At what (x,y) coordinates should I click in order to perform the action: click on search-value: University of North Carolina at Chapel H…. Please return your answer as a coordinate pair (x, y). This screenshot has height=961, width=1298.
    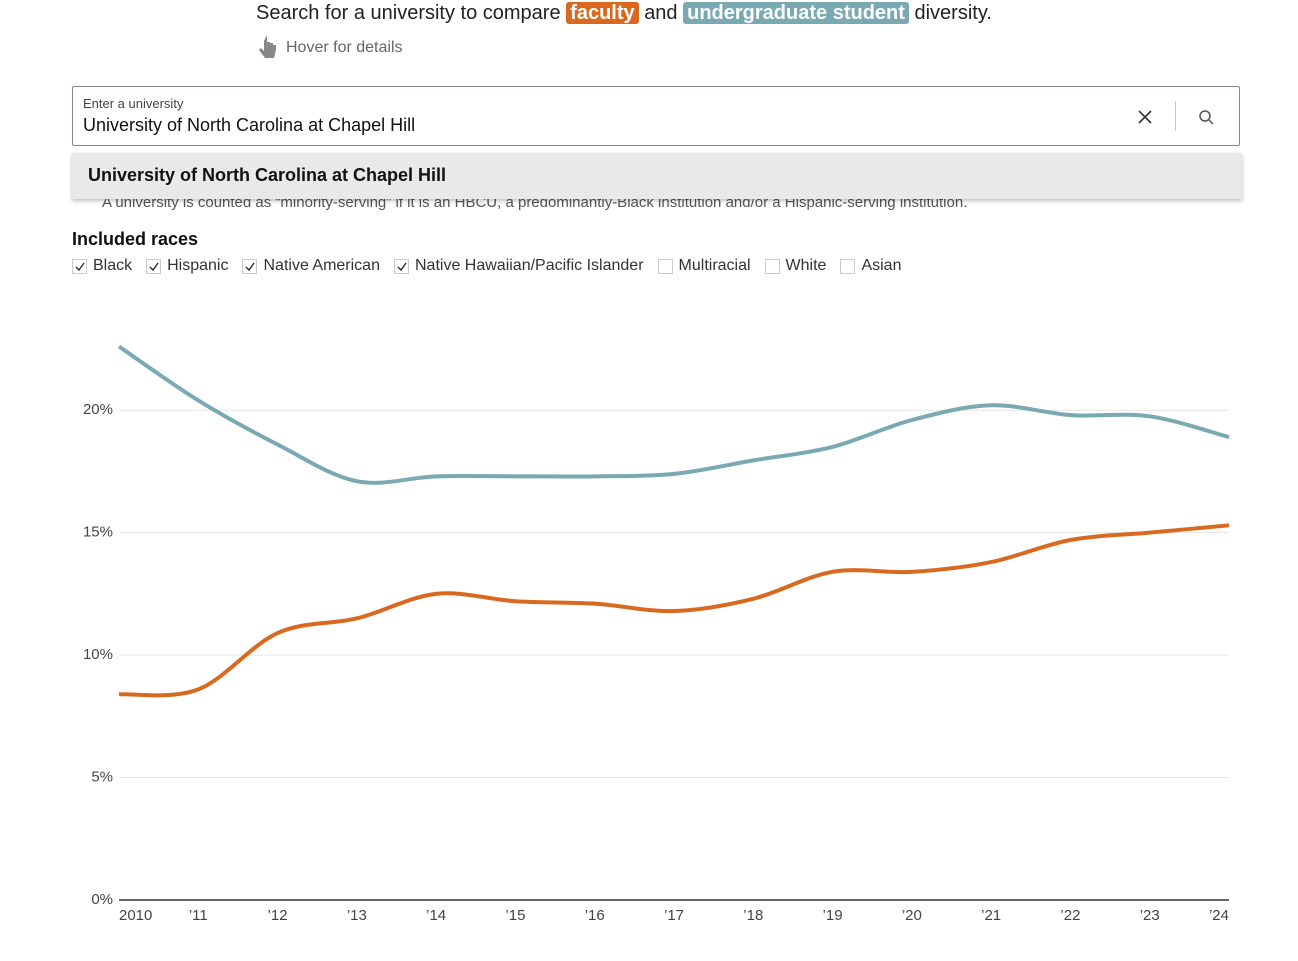
    Looking at the image, I should click on (249, 125).